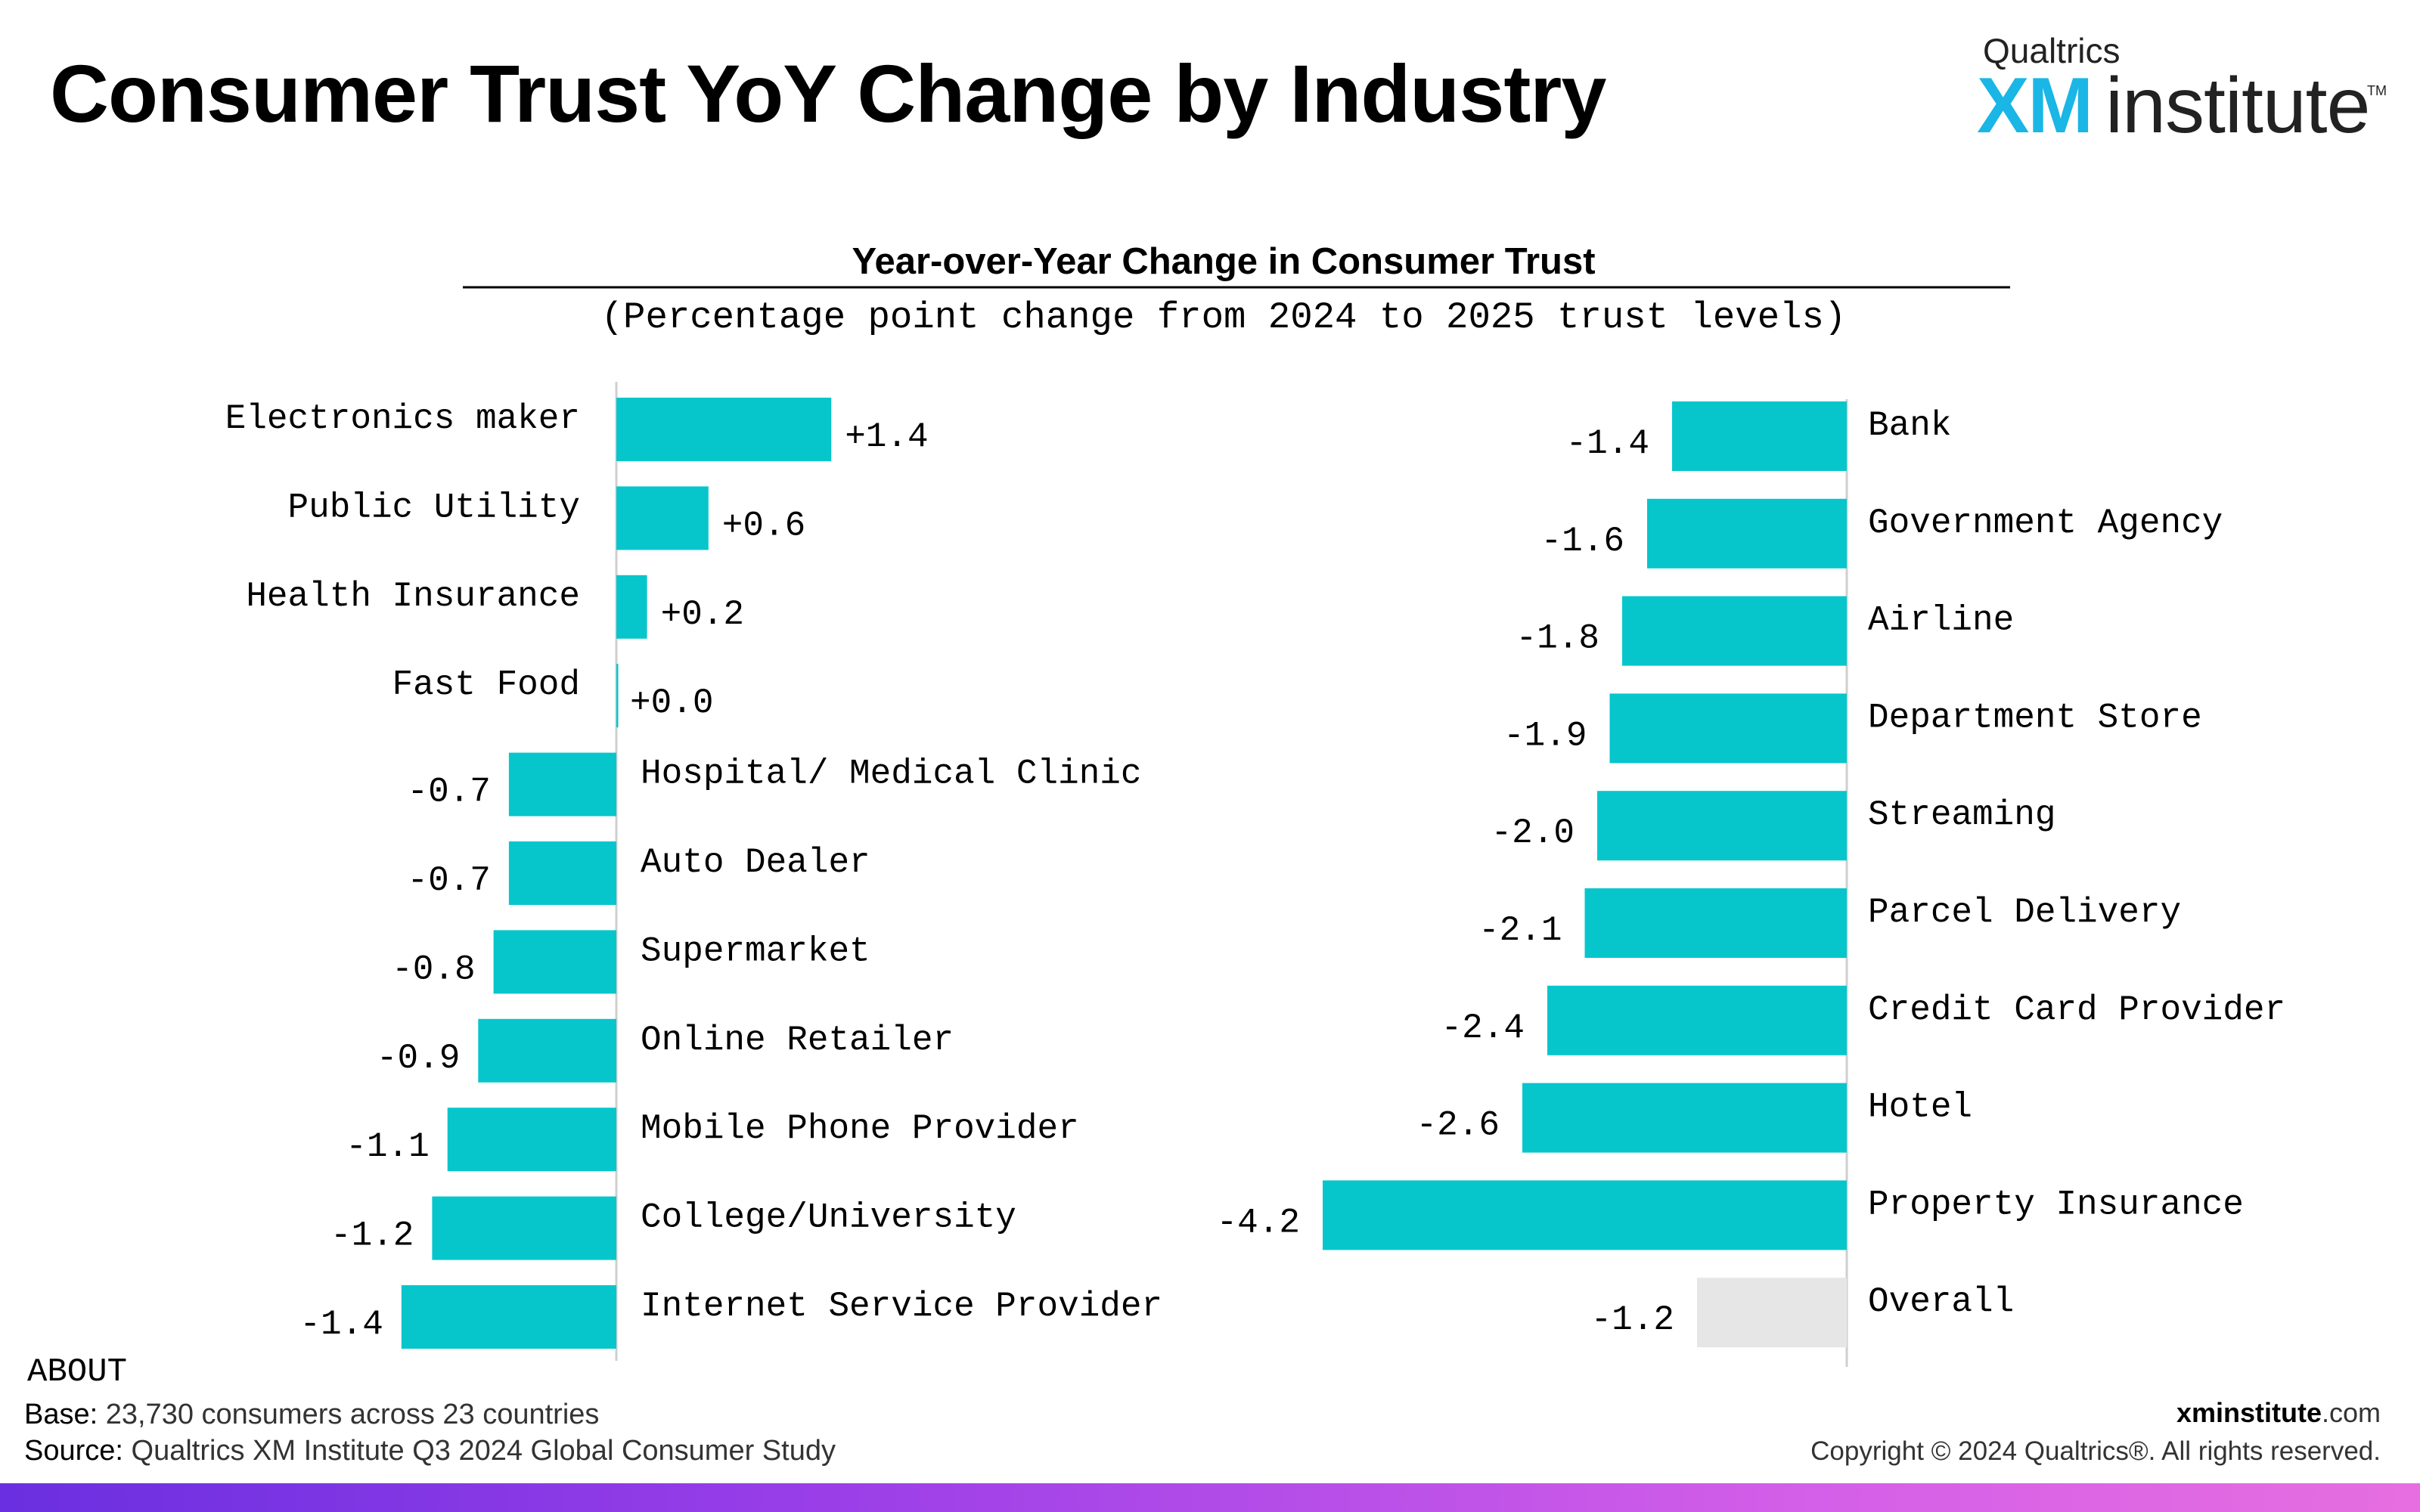  What do you see at coordinates (2237, 106) in the screenshot?
I see `logo-institute-text: institute` at bounding box center [2237, 106].